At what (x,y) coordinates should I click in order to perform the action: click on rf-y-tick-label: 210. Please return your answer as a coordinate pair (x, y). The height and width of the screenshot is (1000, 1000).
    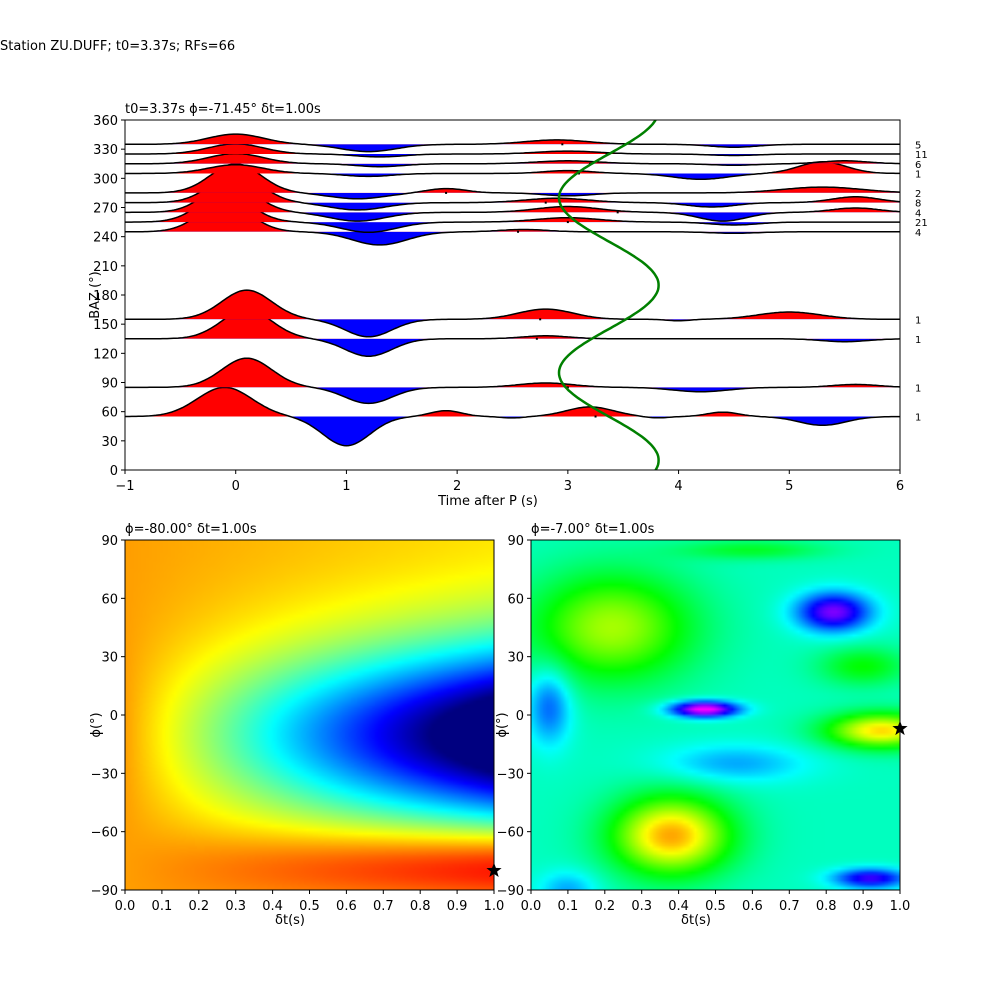
    Looking at the image, I should click on (105, 267).